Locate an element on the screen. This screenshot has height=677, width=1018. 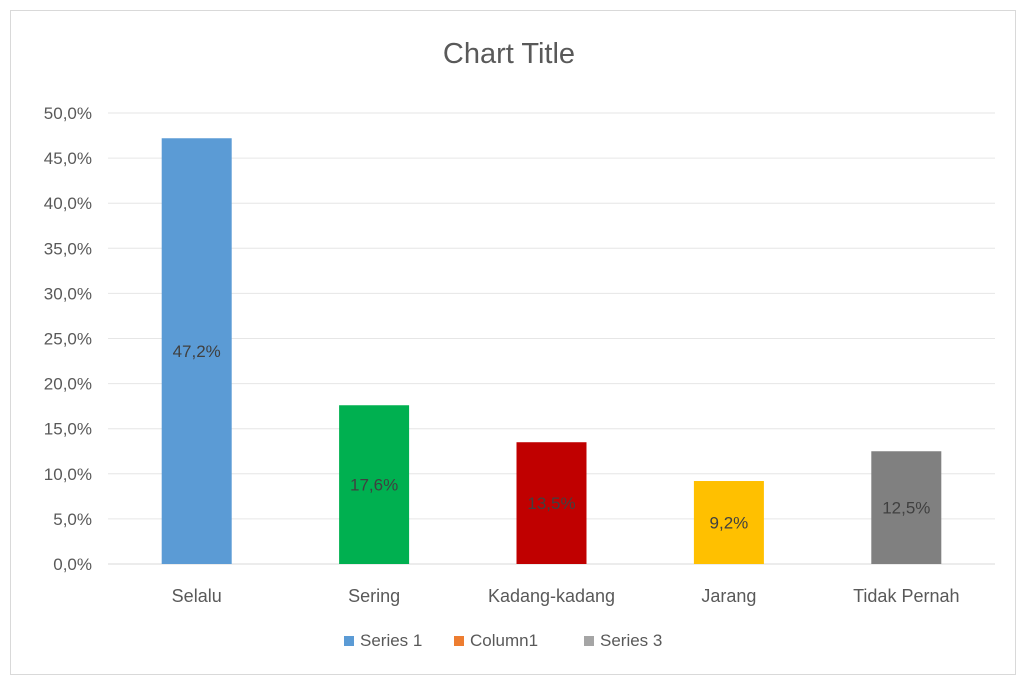
data-label: 12,5% is located at coordinates (906, 508).